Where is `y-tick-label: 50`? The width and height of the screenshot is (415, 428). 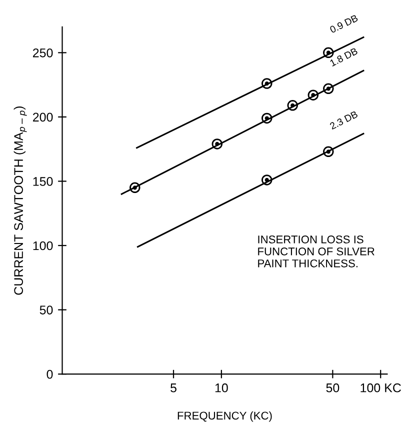
y-tick-label: 50 is located at coordinates (46, 310).